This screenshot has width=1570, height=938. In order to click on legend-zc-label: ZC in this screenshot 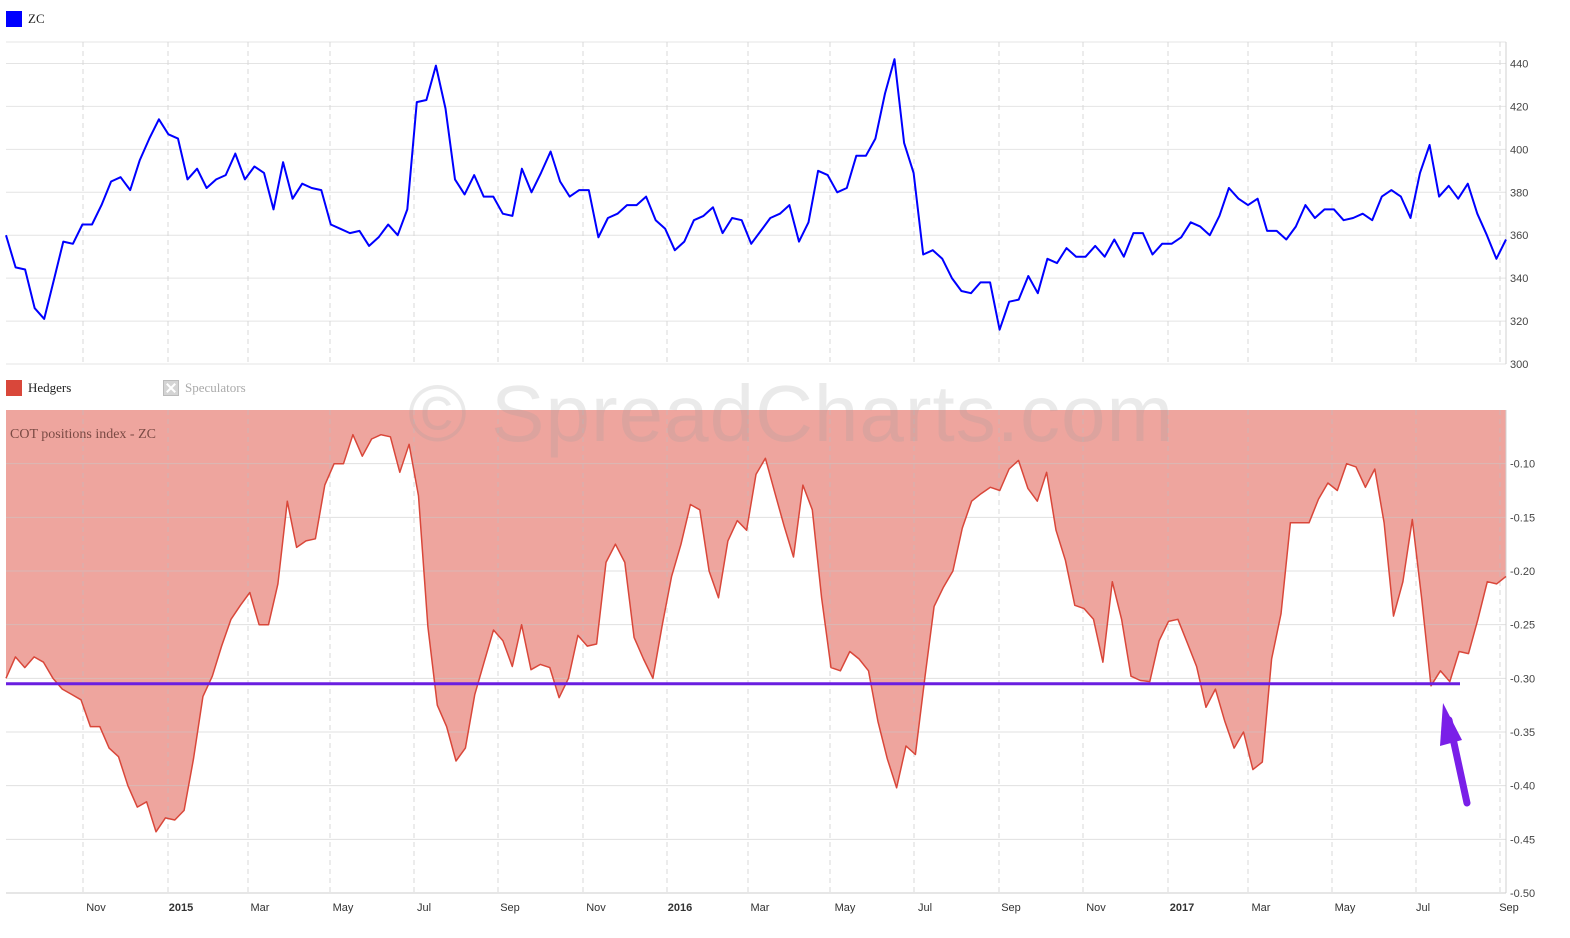, I will do `click(36, 18)`.